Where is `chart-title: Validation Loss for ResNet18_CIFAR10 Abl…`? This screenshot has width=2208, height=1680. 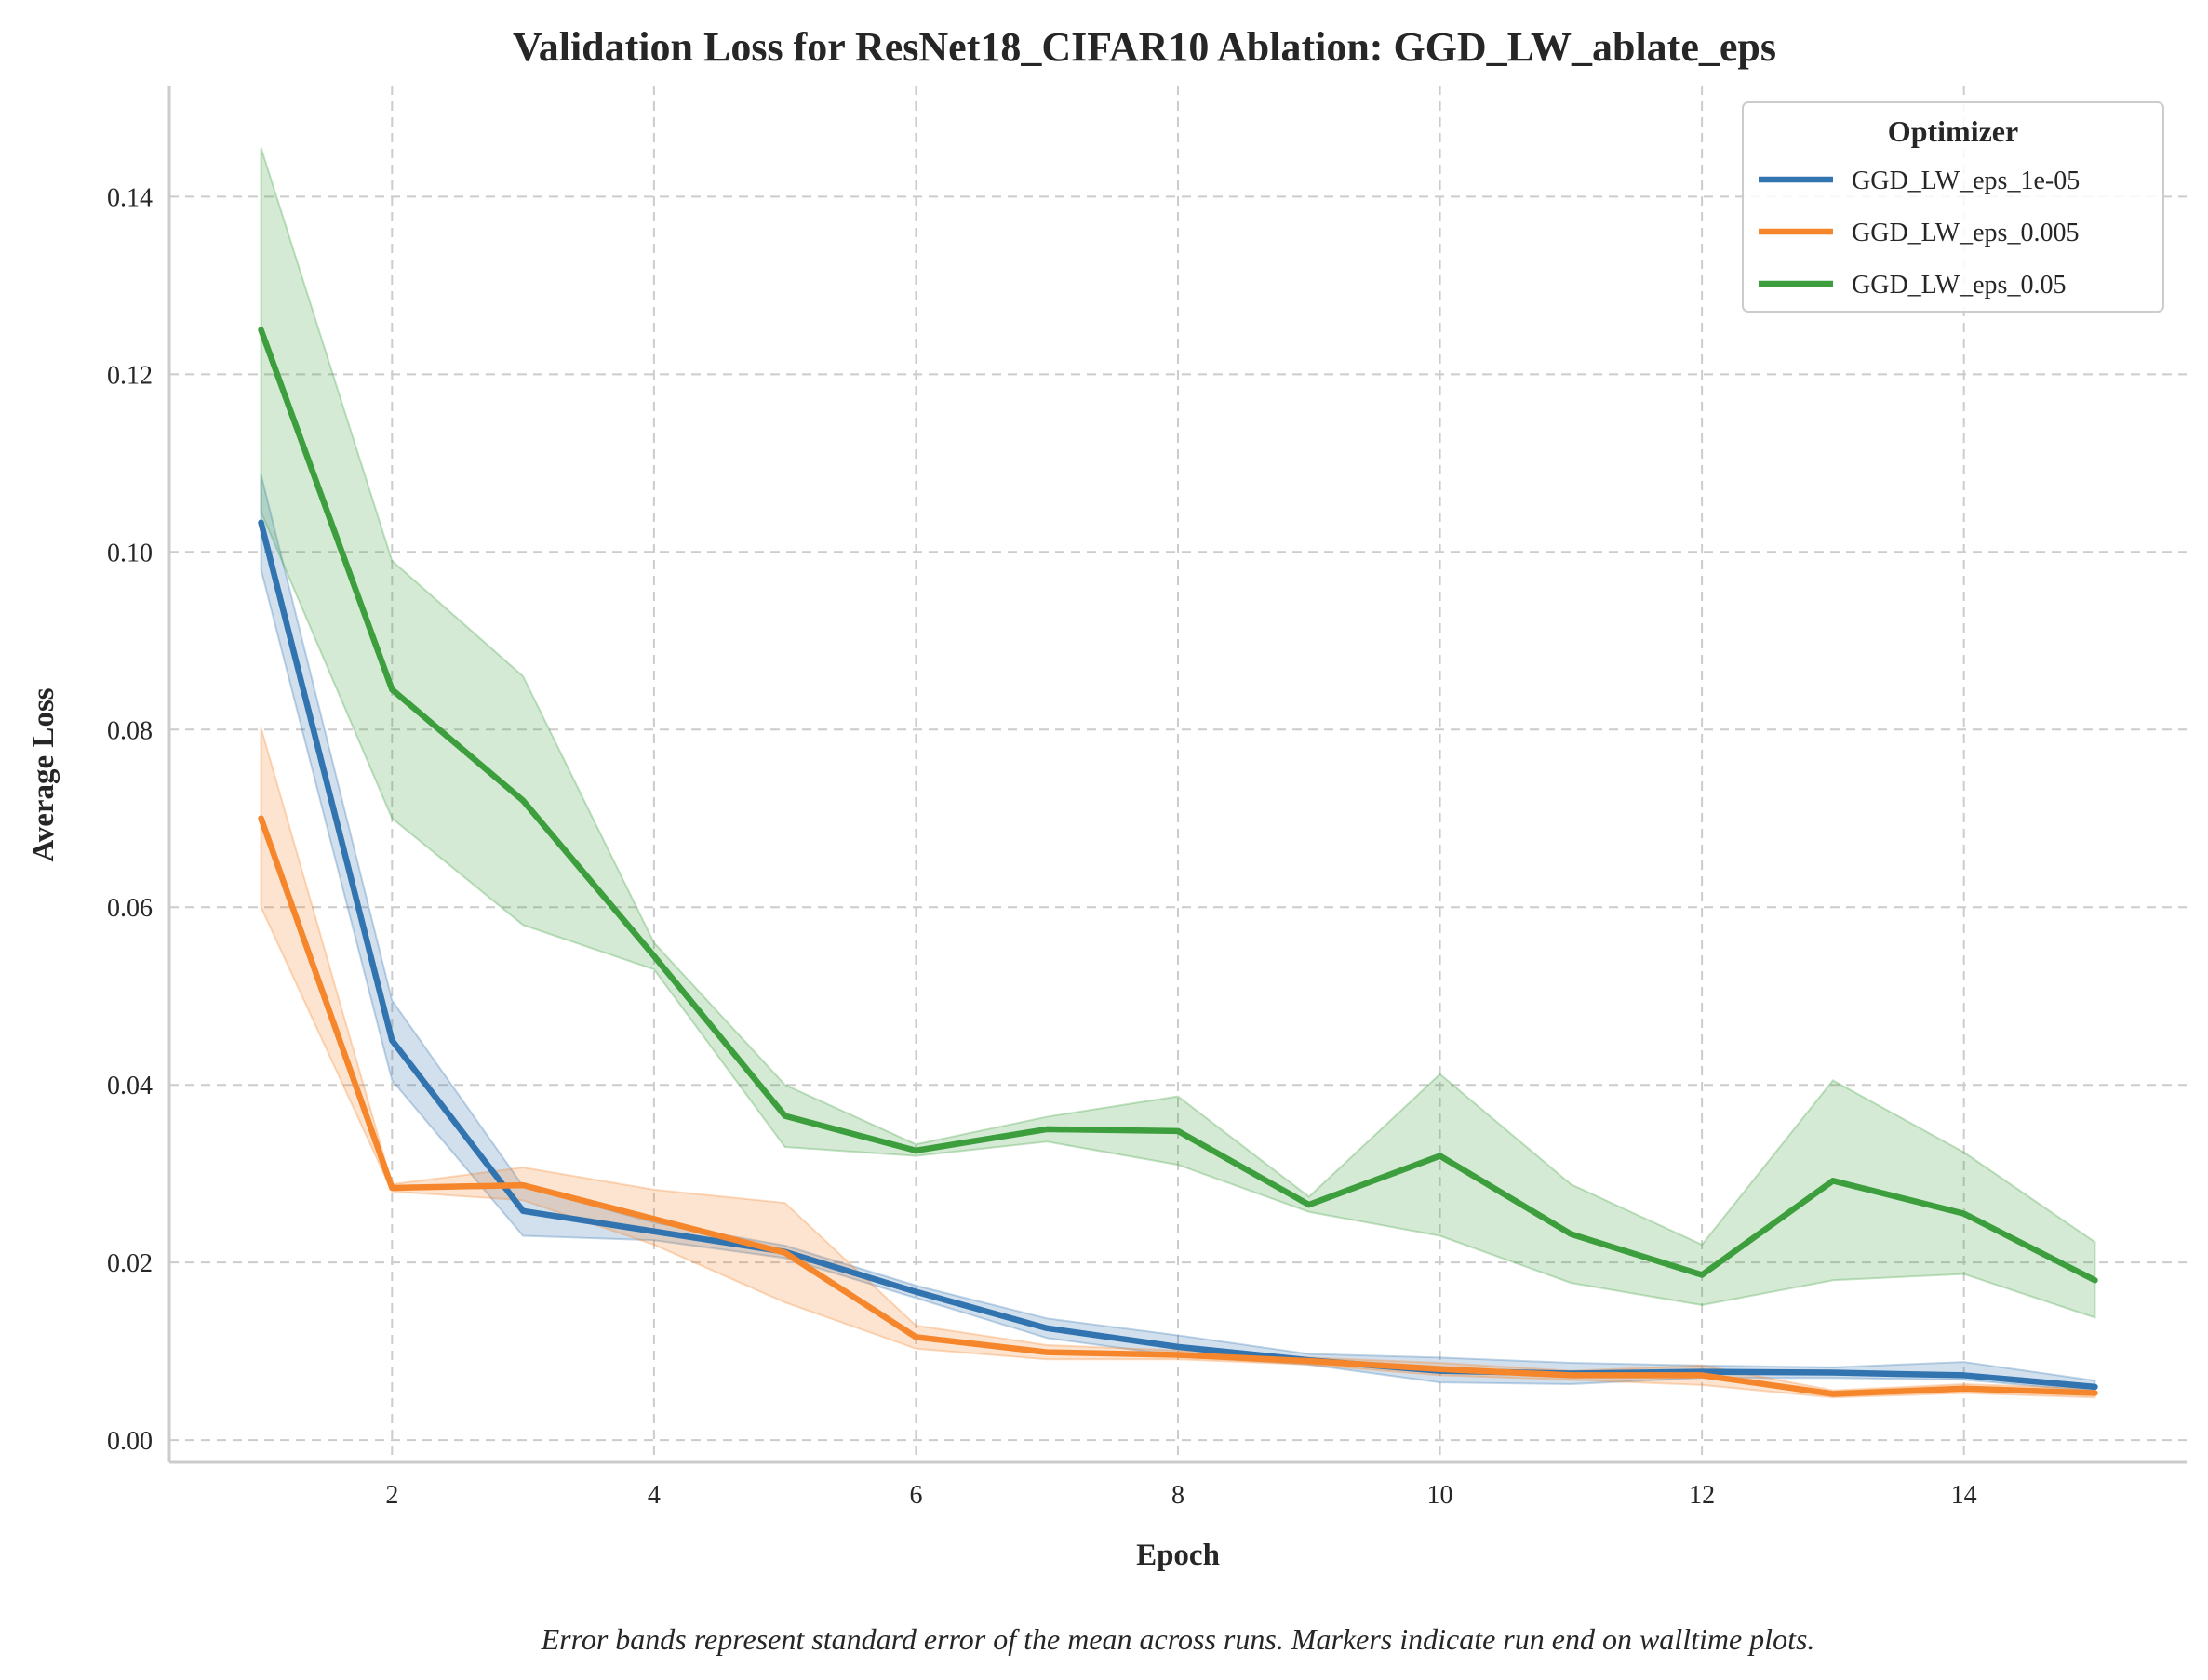 chart-title: Validation Loss for ResNet18_CIFAR10 Abl… is located at coordinates (1144, 47).